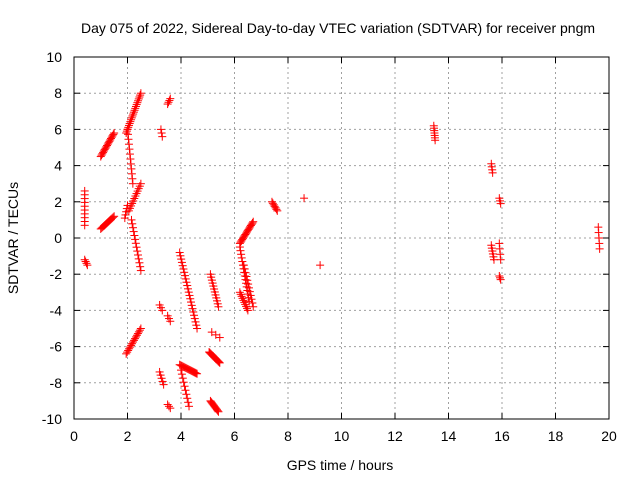 Image resolution: width=640 pixels, height=485 pixels. Describe the element at coordinates (56, 310) in the screenshot. I see `y-tick-label: -4` at that location.